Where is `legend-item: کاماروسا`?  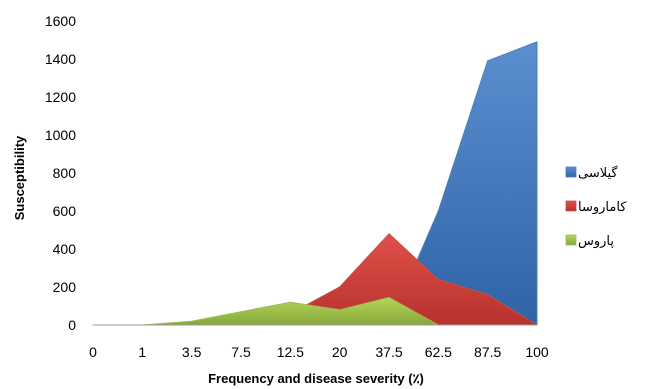
legend-item: کاماروسا is located at coordinates (596, 207).